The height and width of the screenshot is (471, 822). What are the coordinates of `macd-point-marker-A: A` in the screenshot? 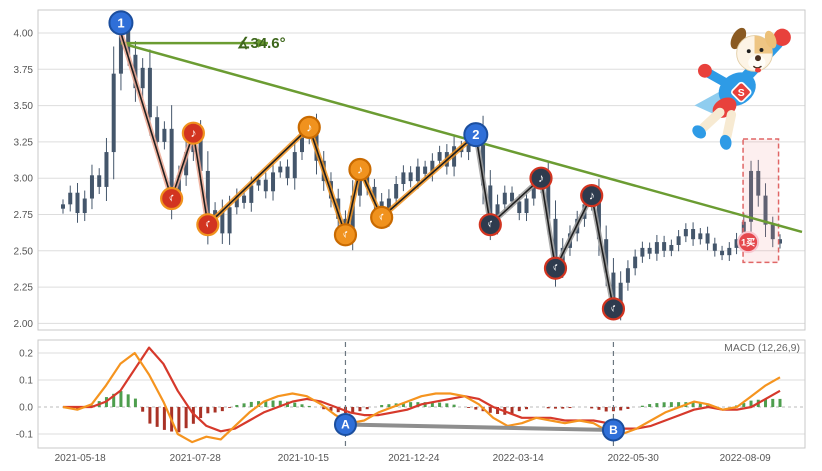 It's located at (345, 425).